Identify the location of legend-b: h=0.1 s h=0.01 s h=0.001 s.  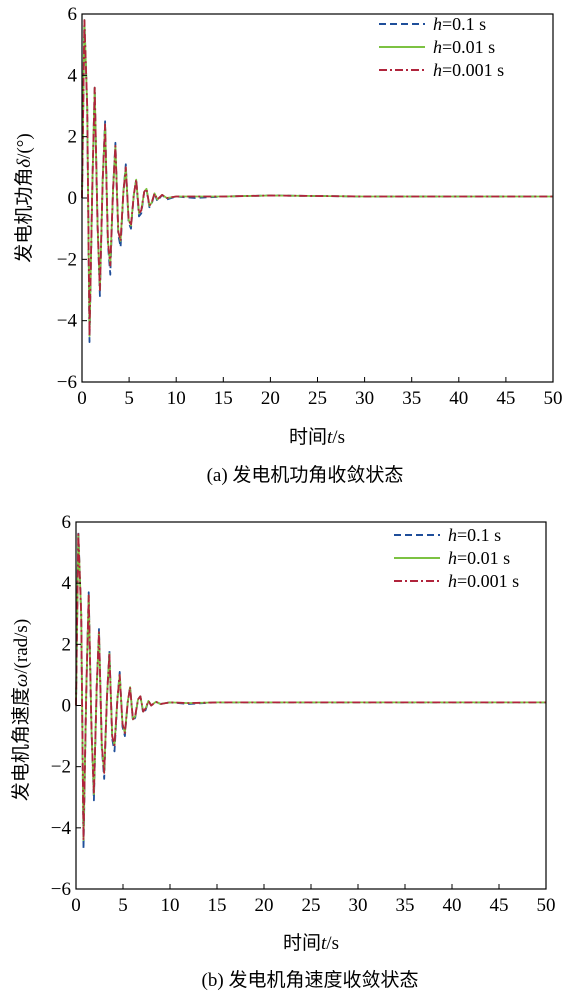
(456, 558).